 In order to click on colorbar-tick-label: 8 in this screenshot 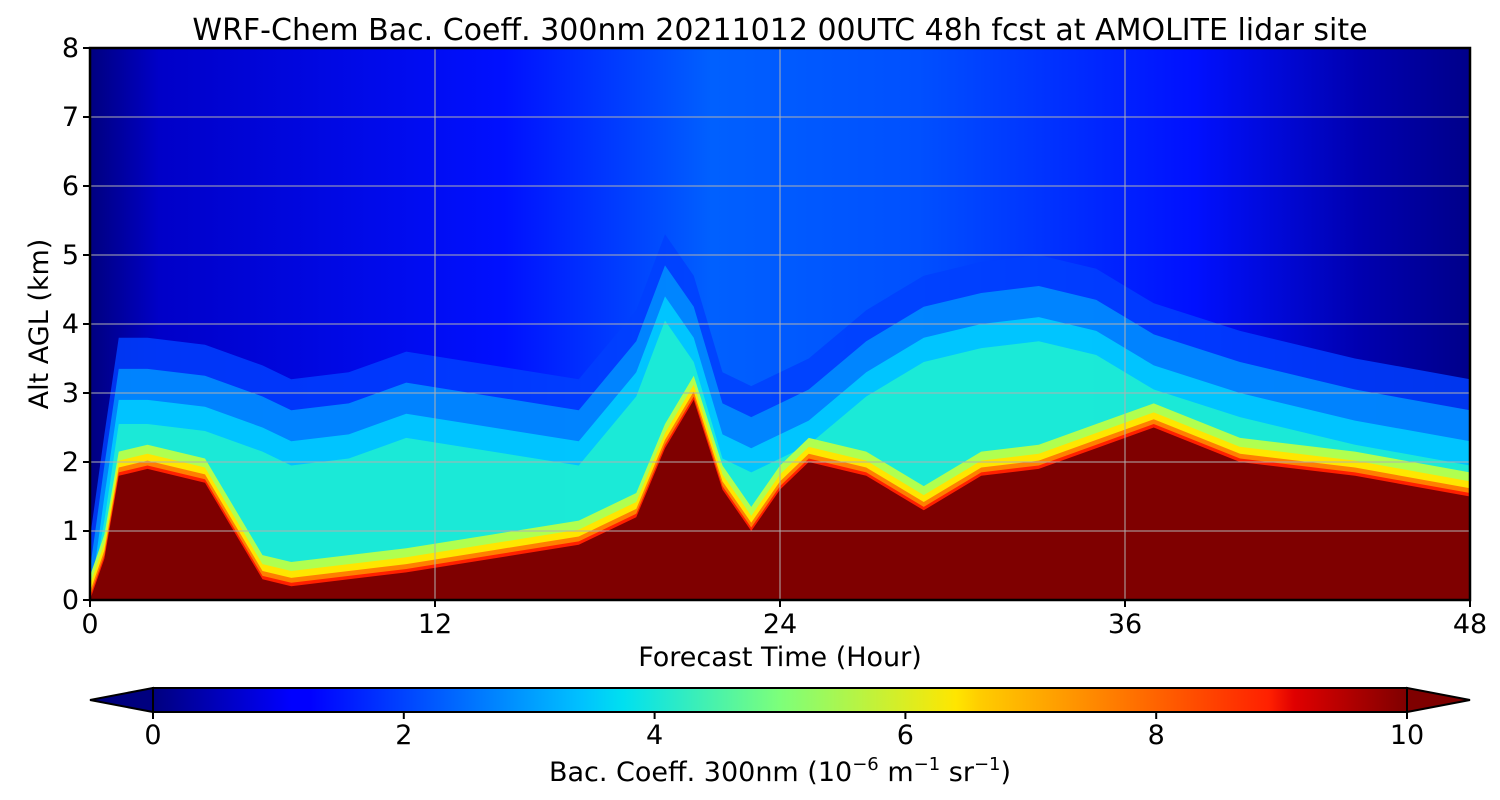, I will do `click(1156, 735)`.